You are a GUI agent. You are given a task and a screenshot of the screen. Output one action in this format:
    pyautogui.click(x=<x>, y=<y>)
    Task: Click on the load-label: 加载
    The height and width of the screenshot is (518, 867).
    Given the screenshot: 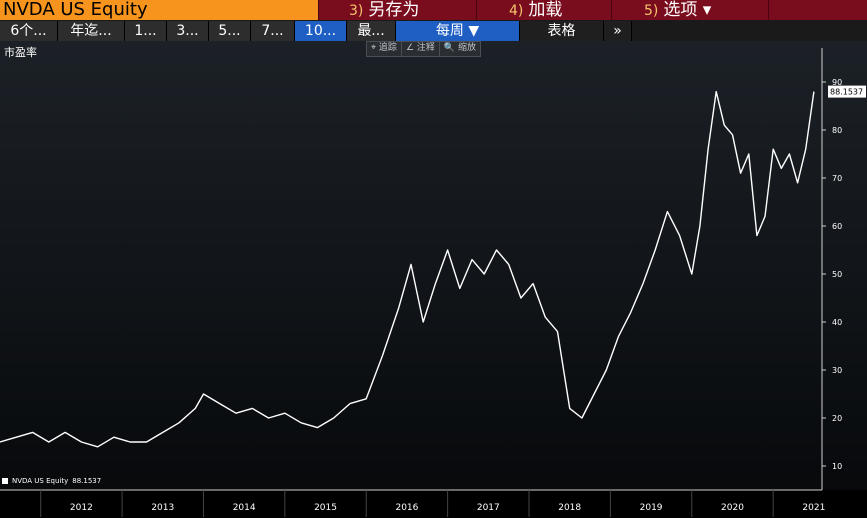 What is the action you would take?
    pyautogui.click(x=545, y=10)
    